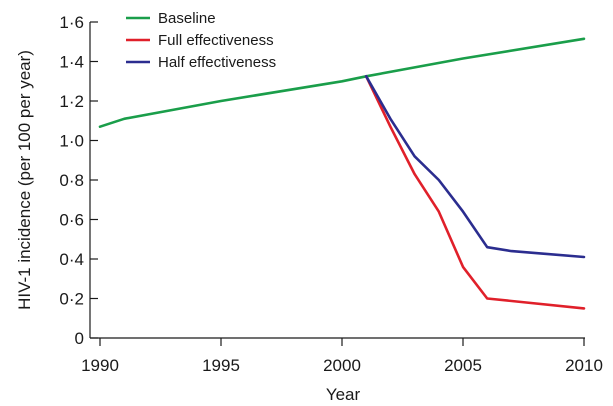 The image size is (613, 406). Describe the element at coordinates (221, 365) in the screenshot. I see `x-tick-label: 1995` at that location.